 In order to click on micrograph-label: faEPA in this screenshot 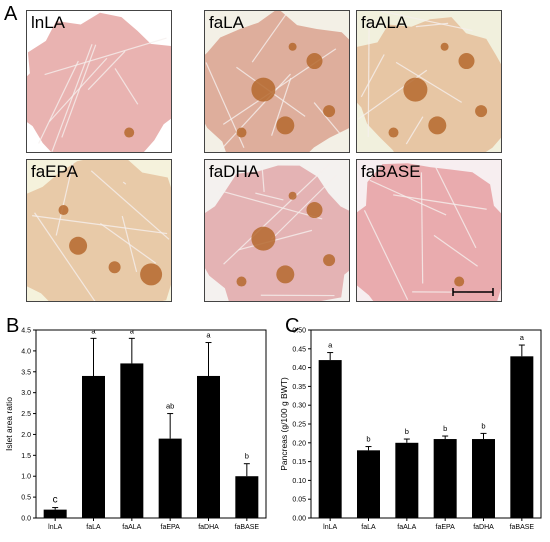, I will do `click(54, 171)`.